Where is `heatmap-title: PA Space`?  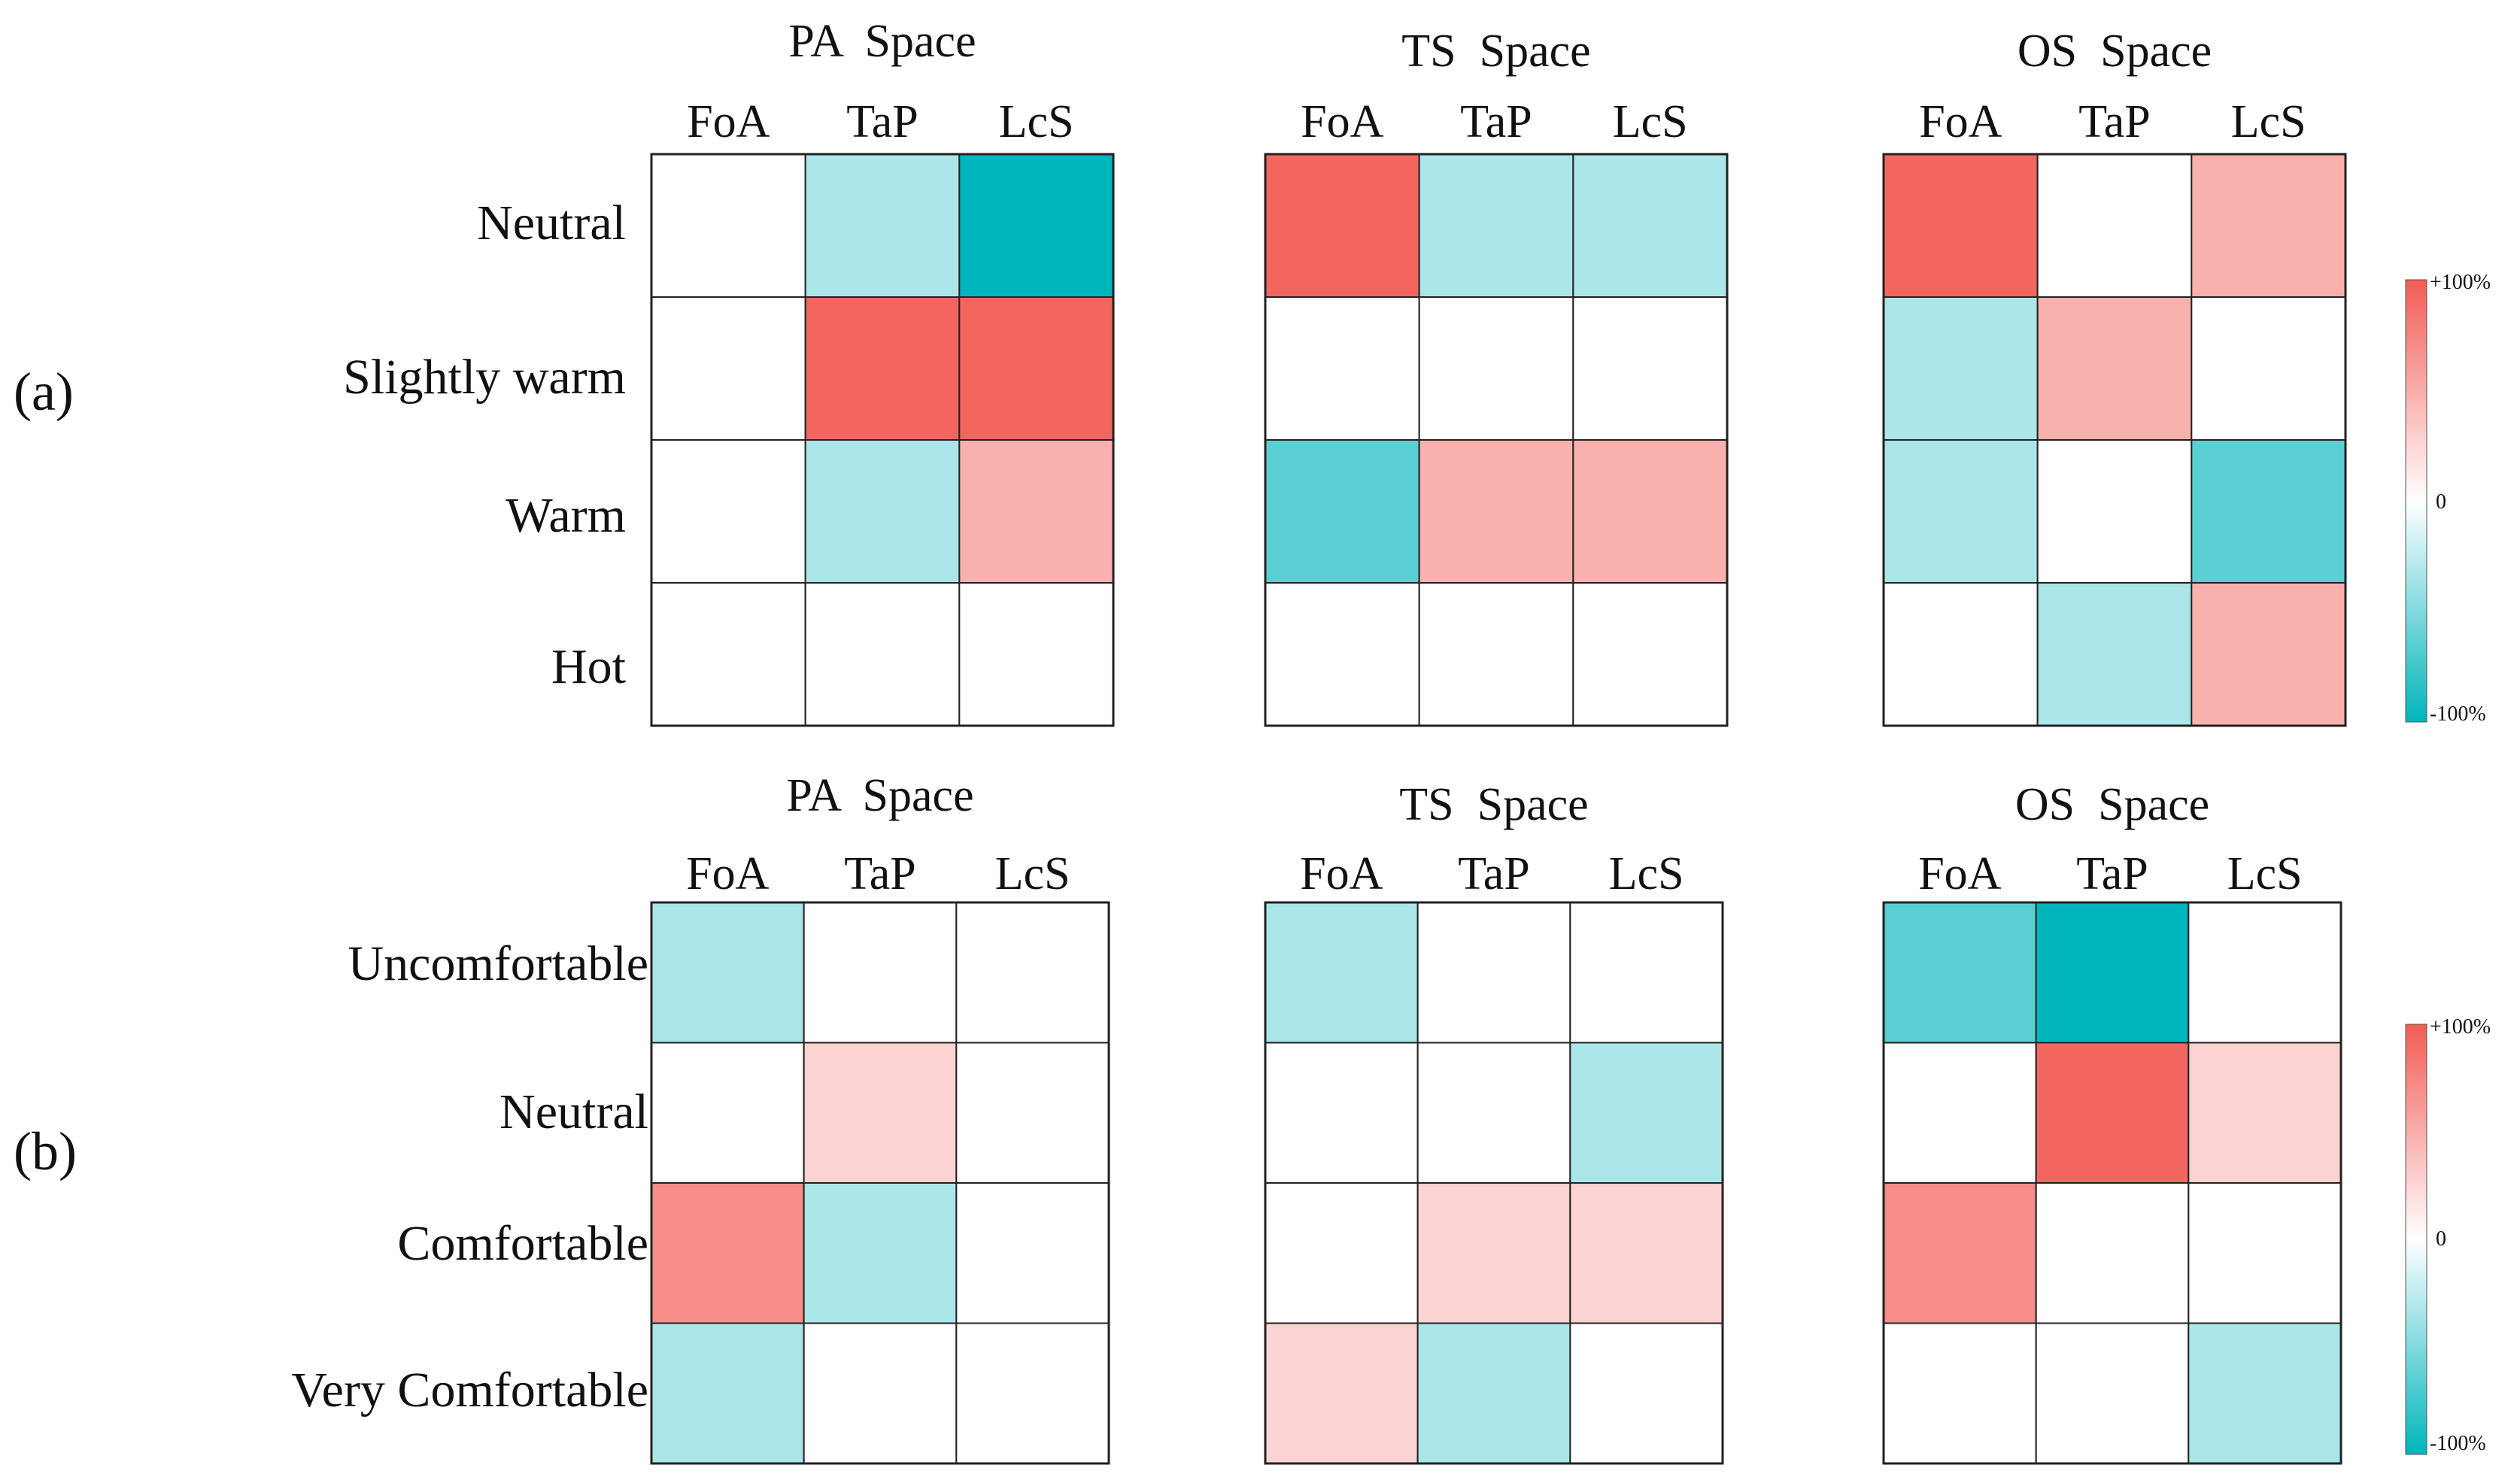 heatmap-title: PA Space is located at coordinates (882, 41).